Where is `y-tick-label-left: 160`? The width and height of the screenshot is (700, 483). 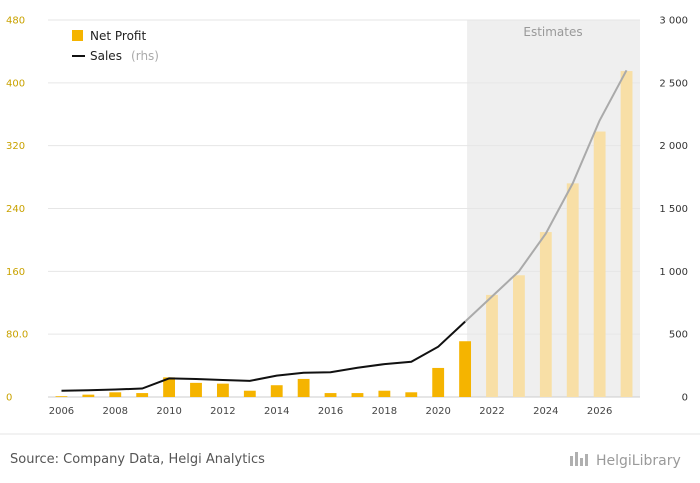
y-tick-label-left: 160 is located at coordinates (15, 272).